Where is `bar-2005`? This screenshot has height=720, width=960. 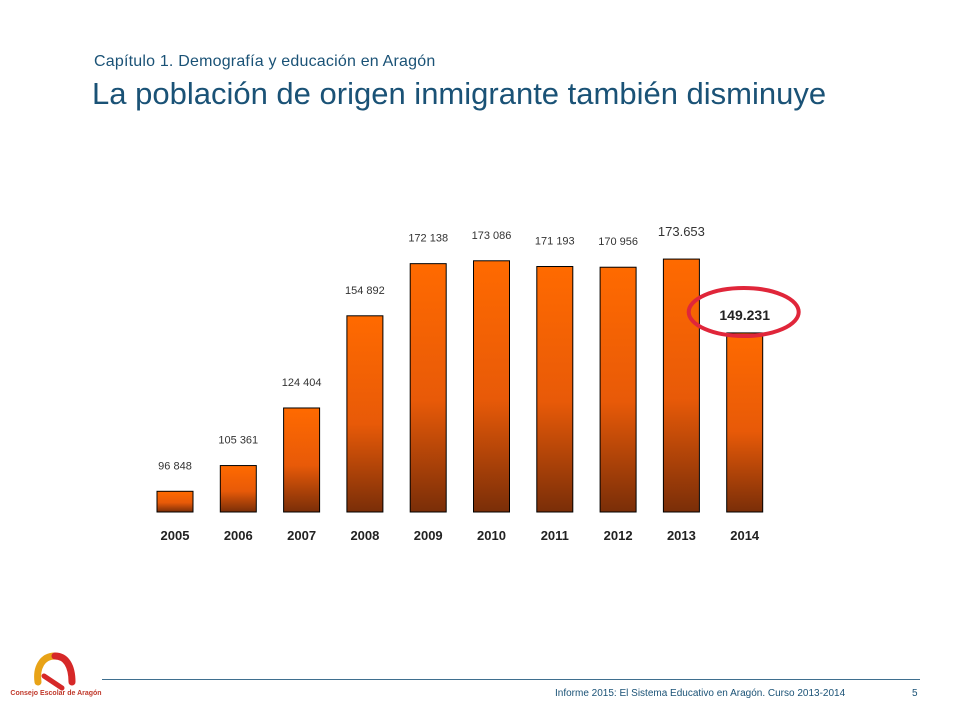
bar-2005 is located at coordinates (175, 501).